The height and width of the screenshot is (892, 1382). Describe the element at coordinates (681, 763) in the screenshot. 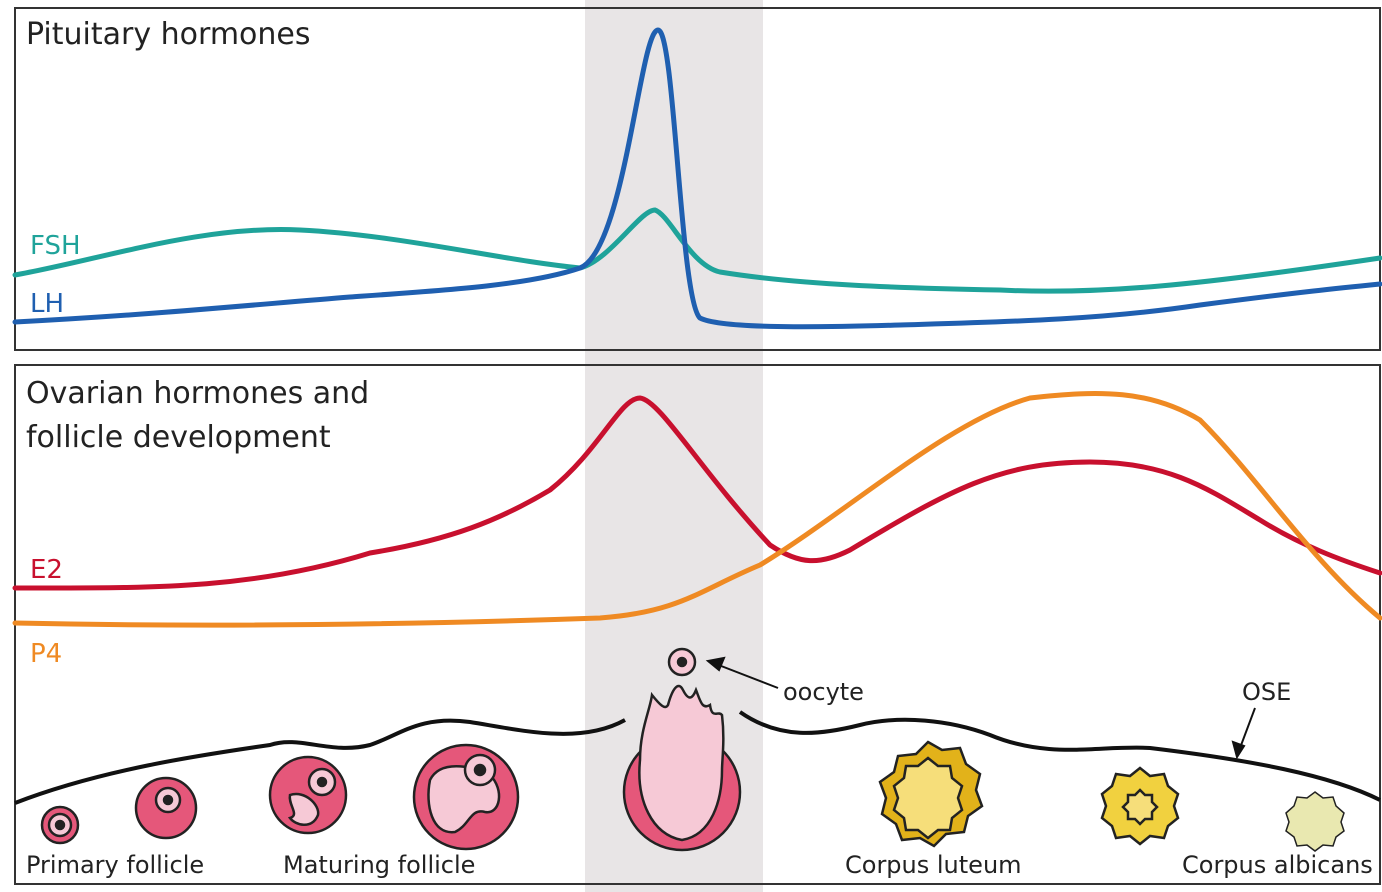

I see `ruptured-follicle` at that location.